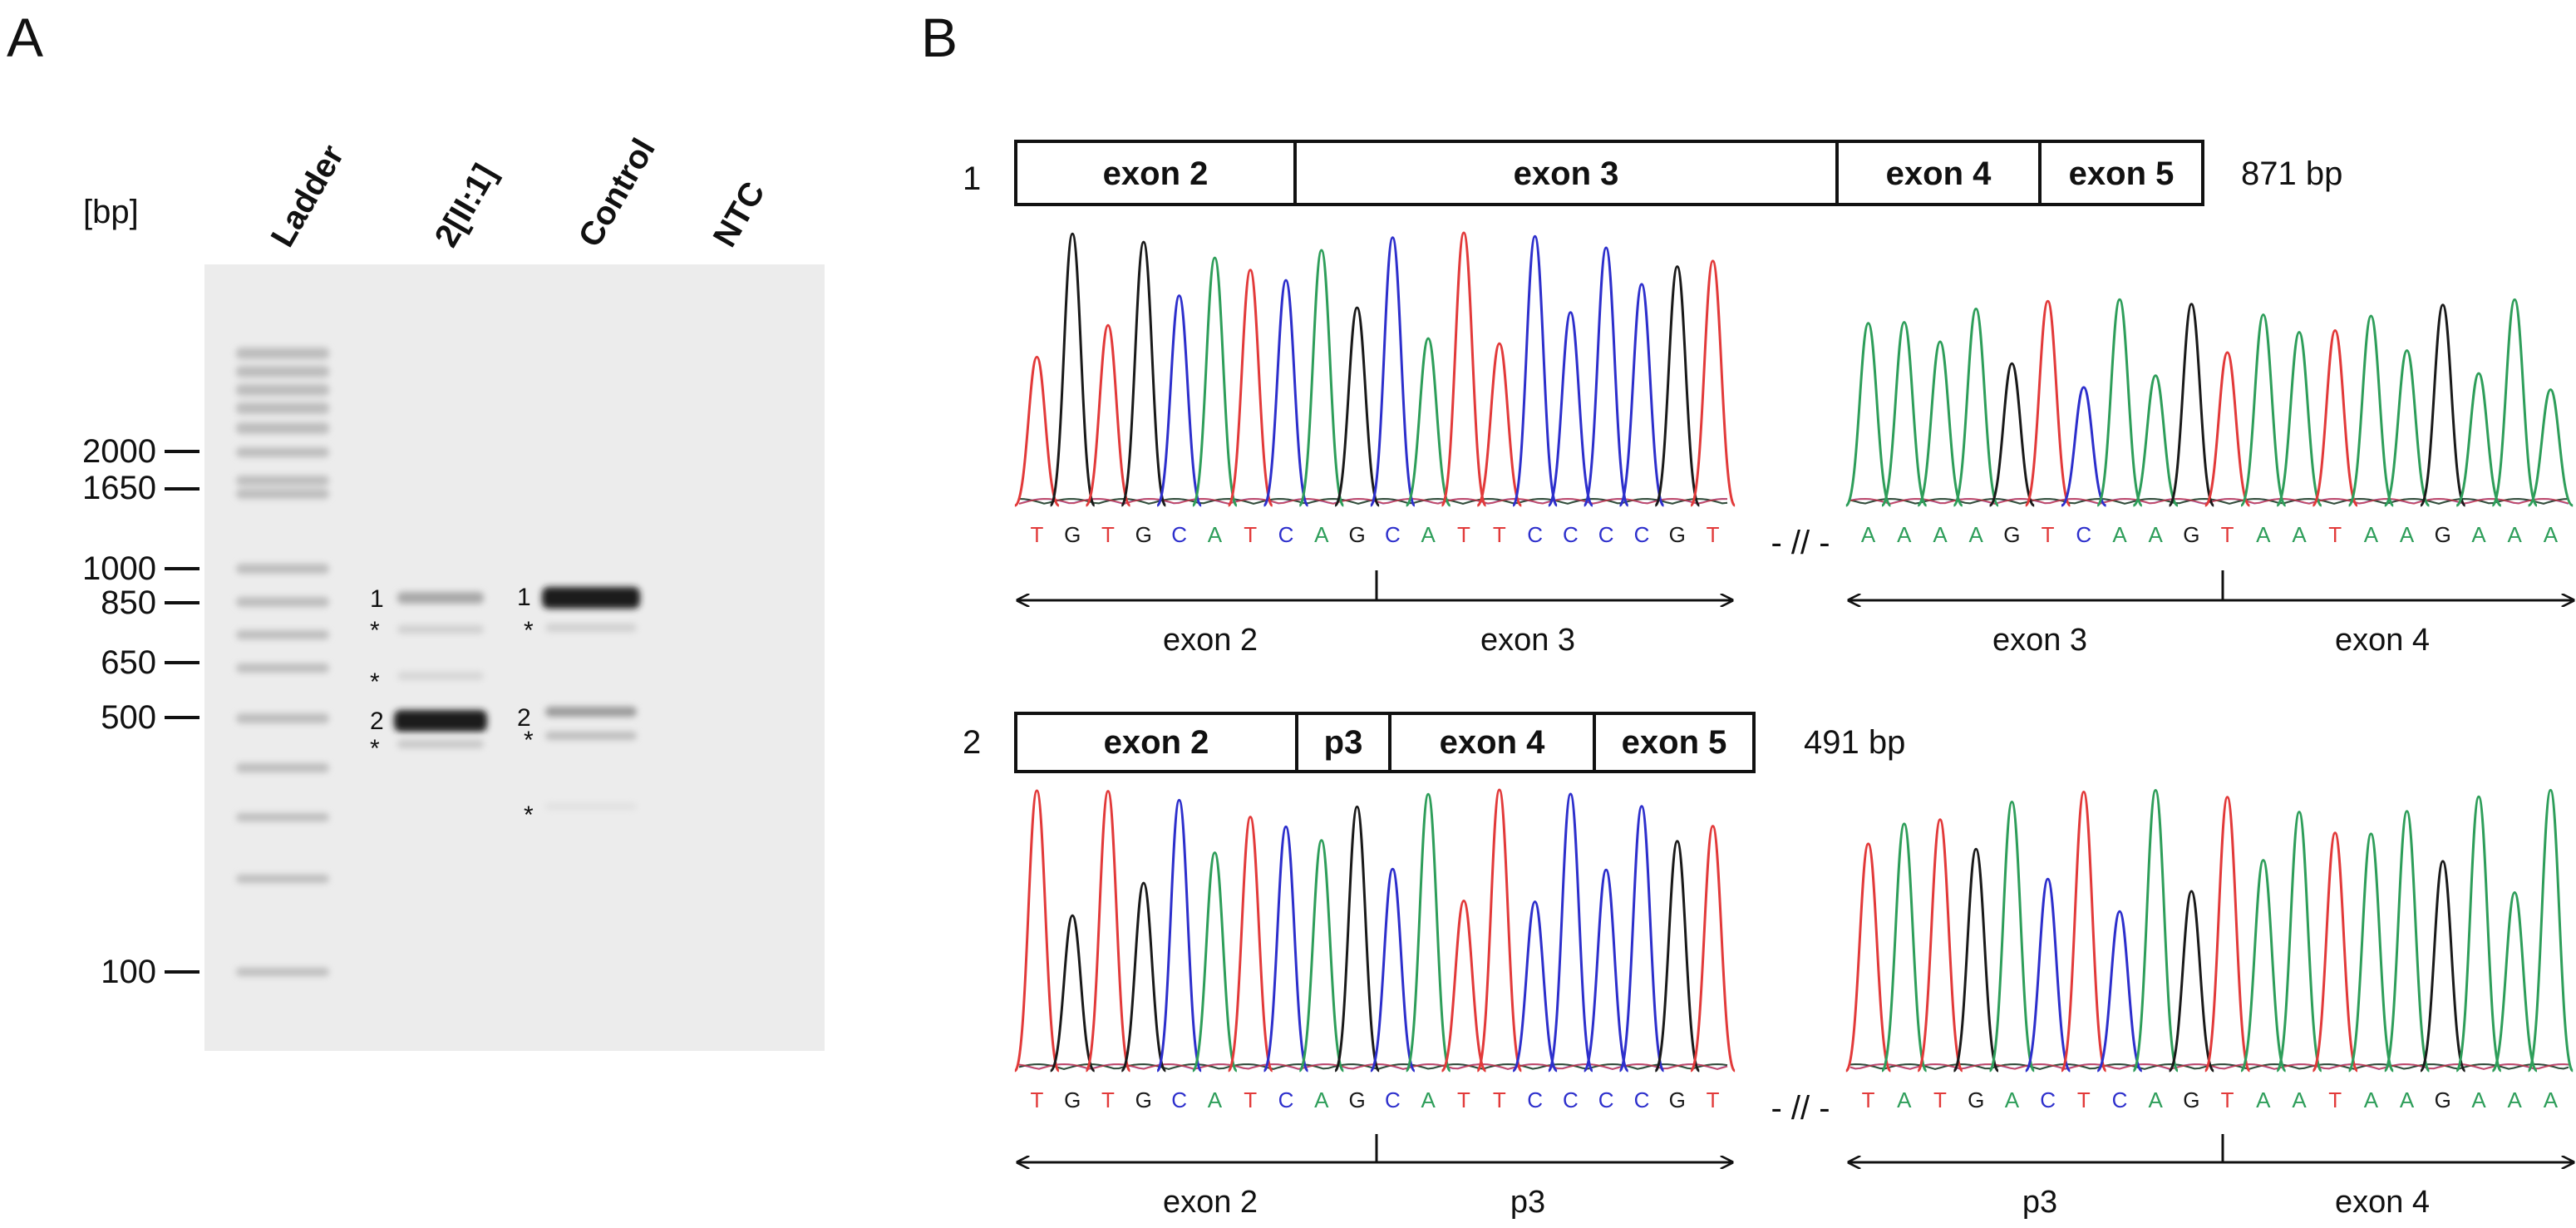 This screenshot has width=2576, height=1228. Describe the element at coordinates (524, 597) in the screenshot. I see `band-label: 1` at that location.